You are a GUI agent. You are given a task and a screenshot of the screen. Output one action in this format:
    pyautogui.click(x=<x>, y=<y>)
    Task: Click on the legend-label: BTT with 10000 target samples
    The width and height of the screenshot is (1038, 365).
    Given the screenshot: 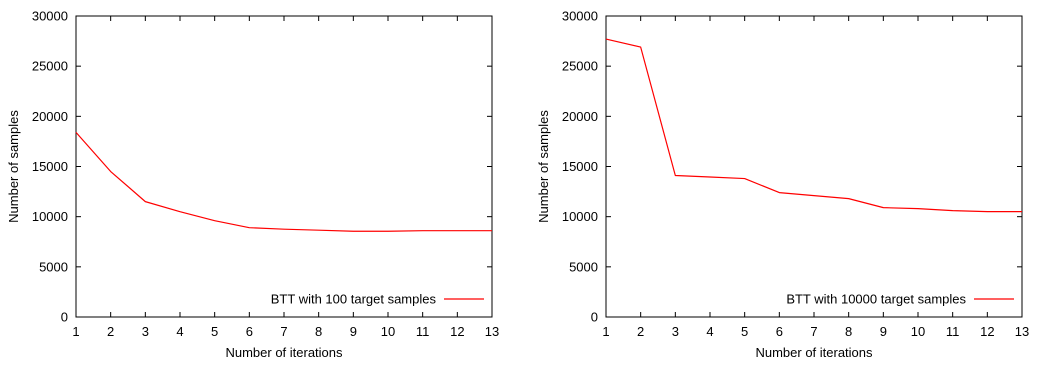 What is the action you would take?
    pyautogui.click(x=876, y=299)
    